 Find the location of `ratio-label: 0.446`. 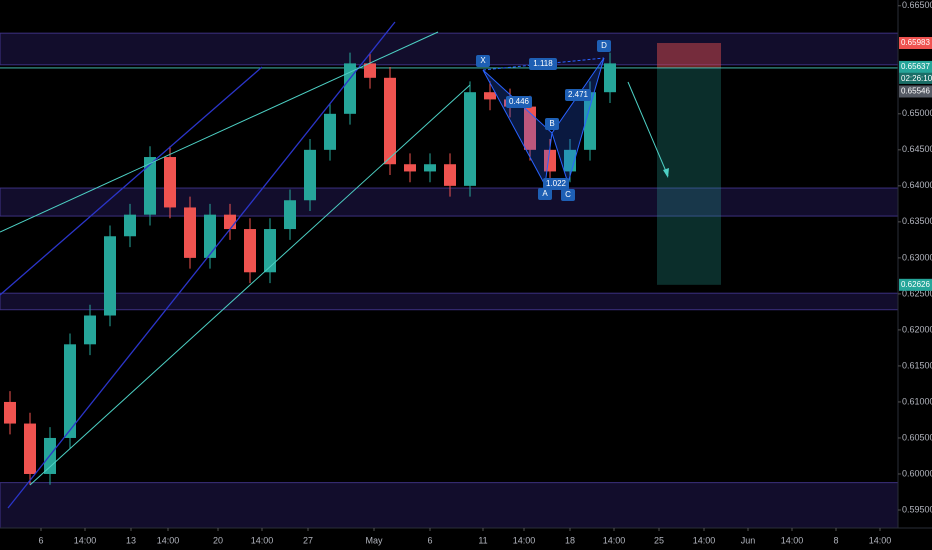

ratio-label: 0.446 is located at coordinates (519, 101).